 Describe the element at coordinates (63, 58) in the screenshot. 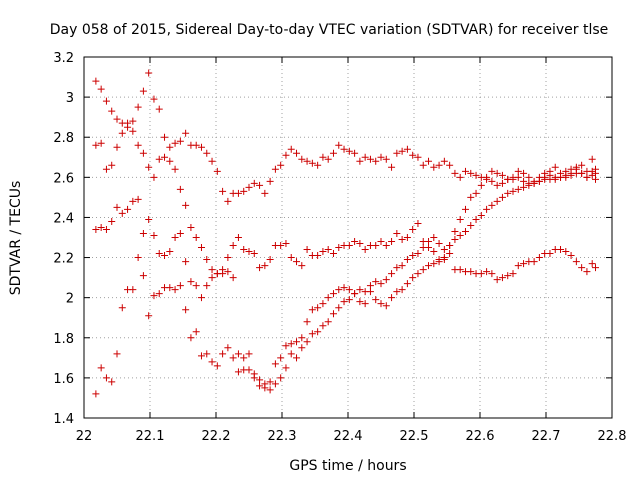

I see `y-tick-label: 3.2` at that location.